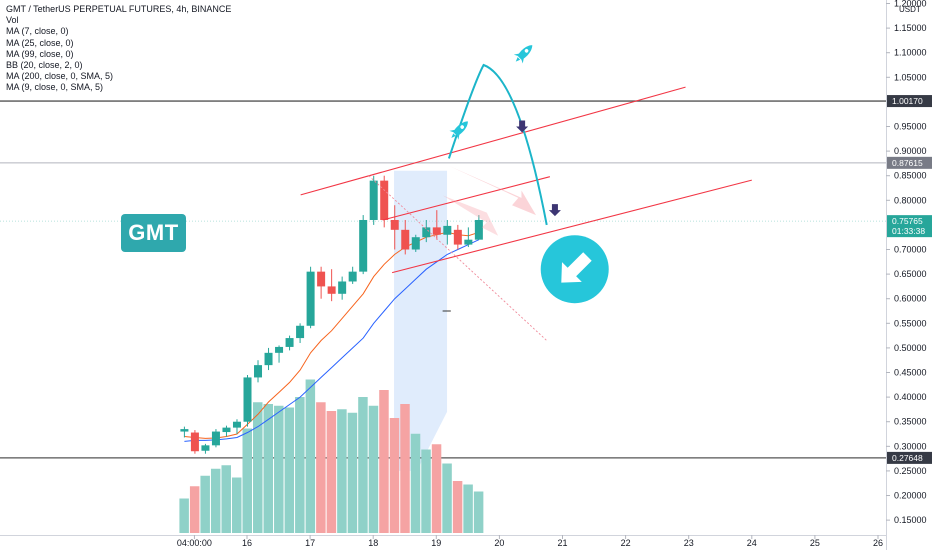  Describe the element at coordinates (910, 348) in the screenshot. I see `y-tick-label: 0.50000` at that location.